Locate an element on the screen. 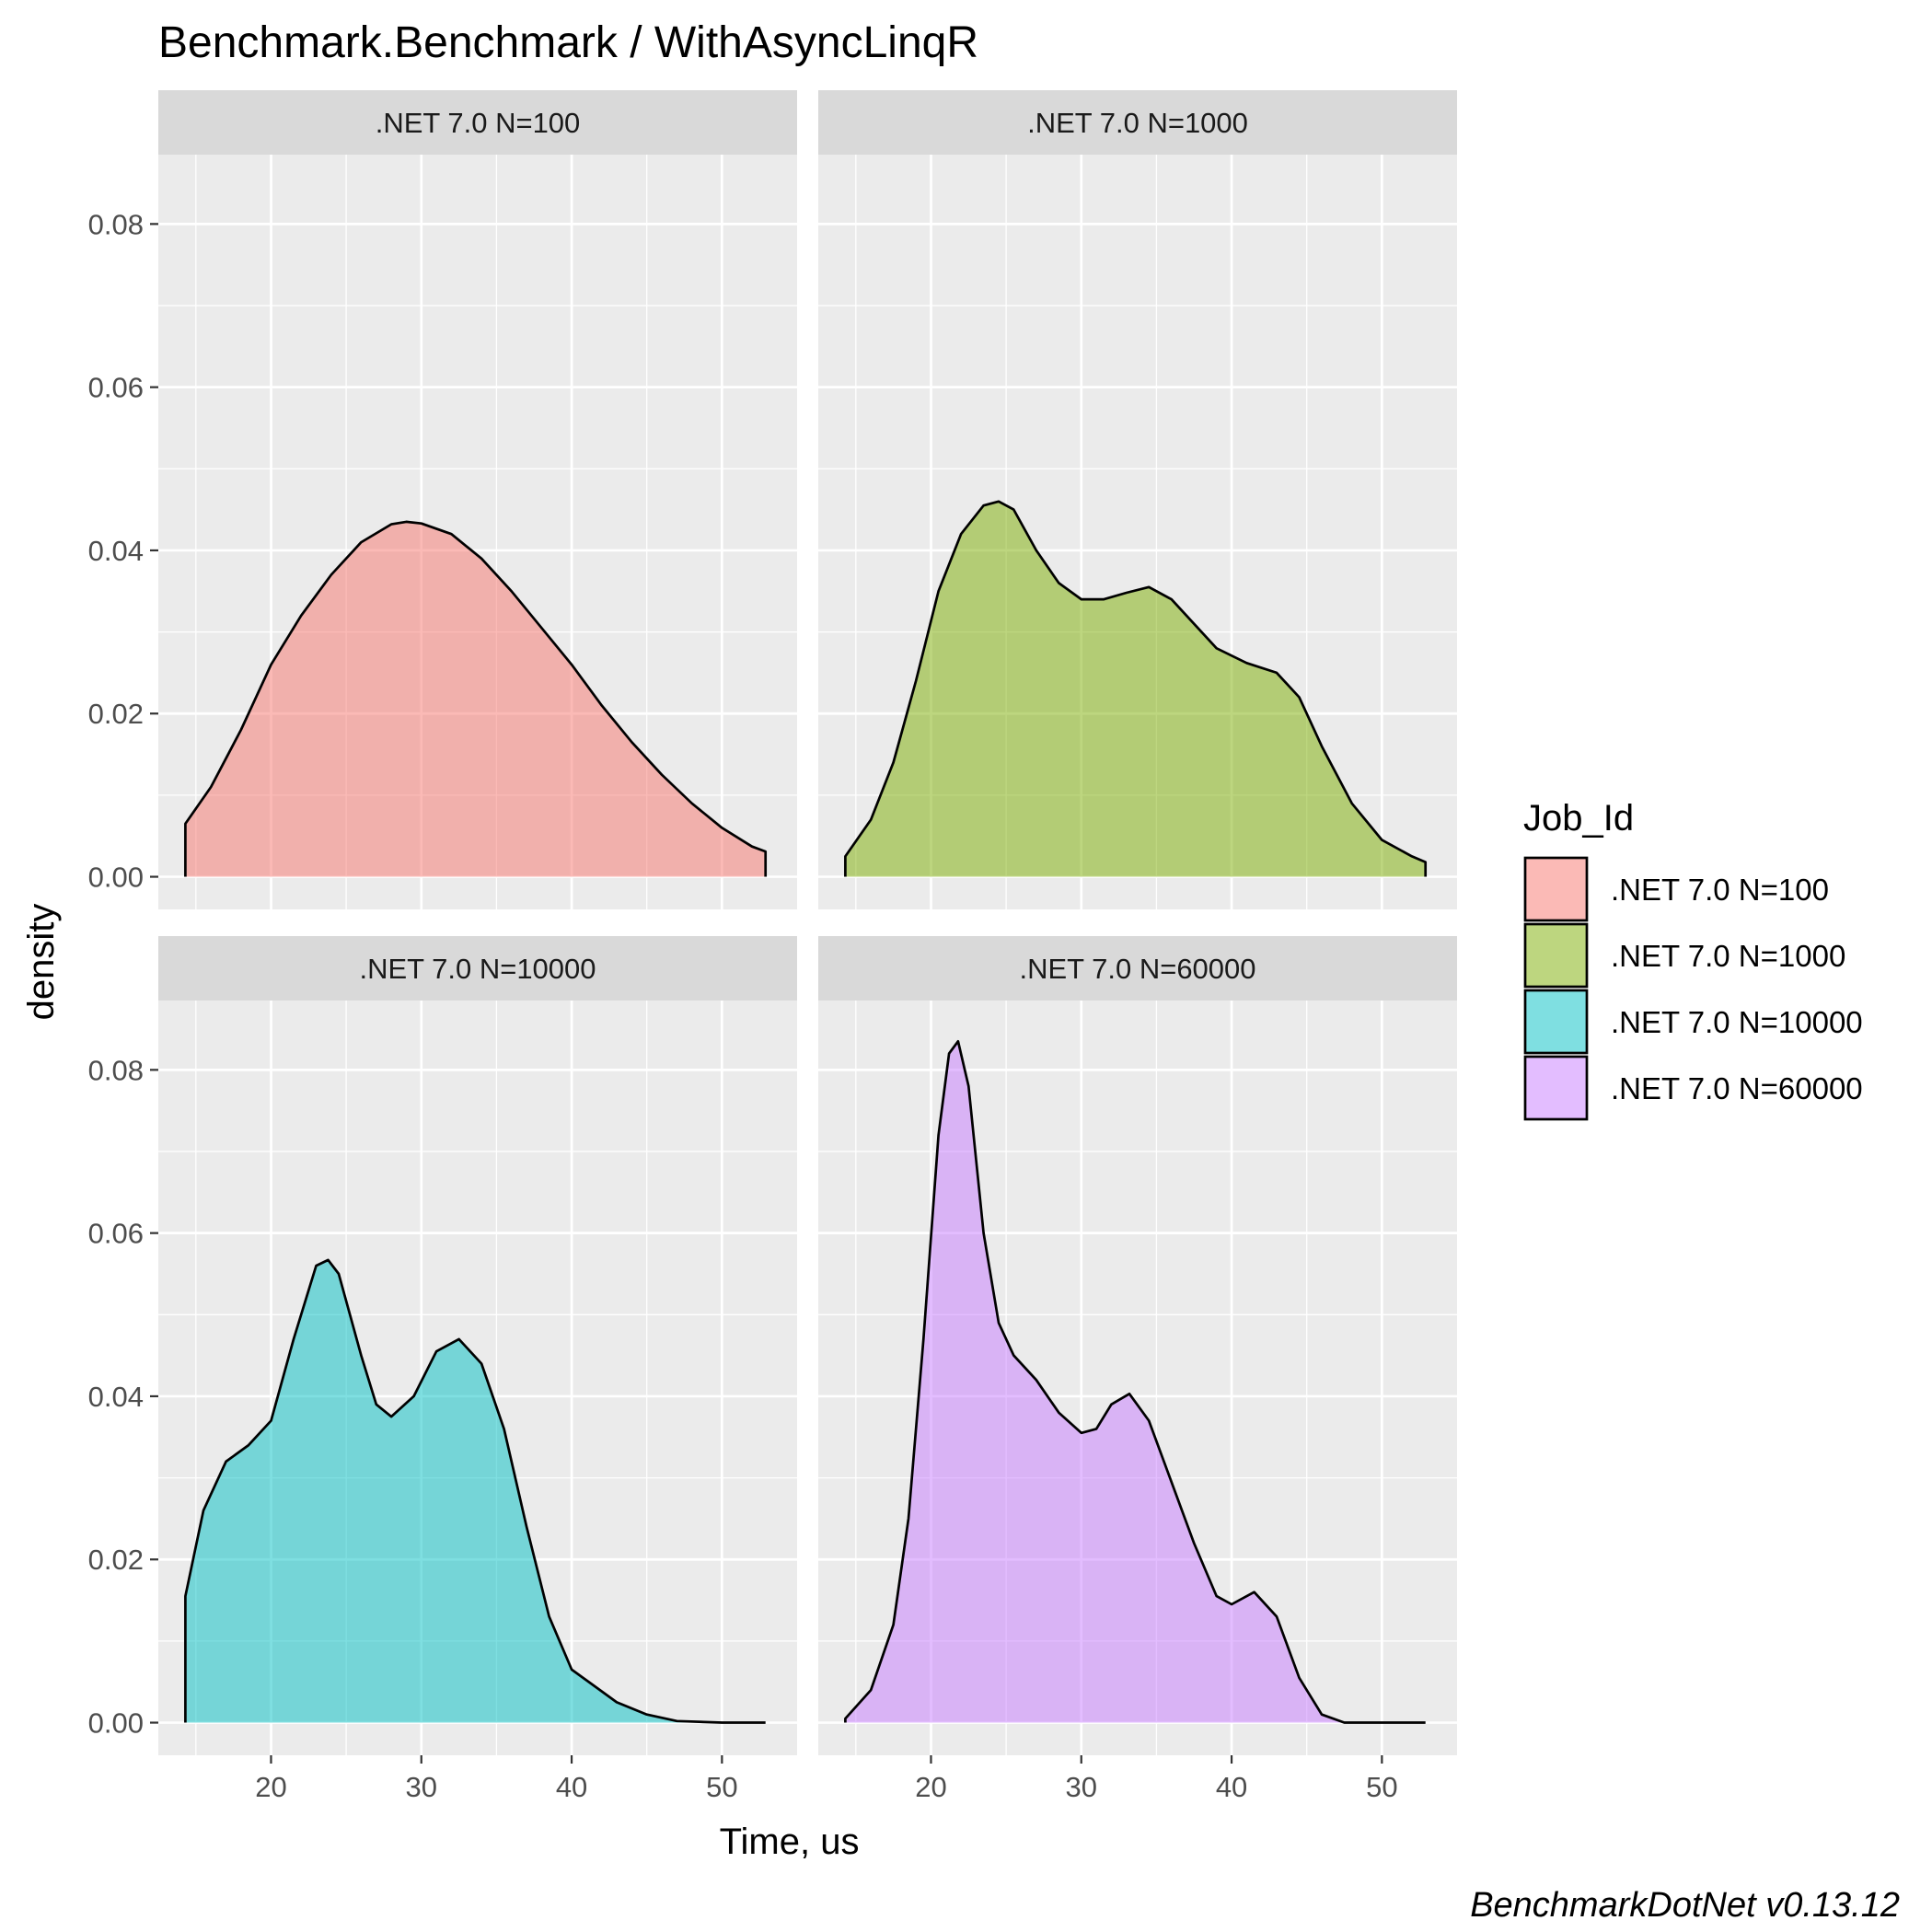  chart-title: Benchmark.Benchmark / WithAsyncLinqR is located at coordinates (568, 42).